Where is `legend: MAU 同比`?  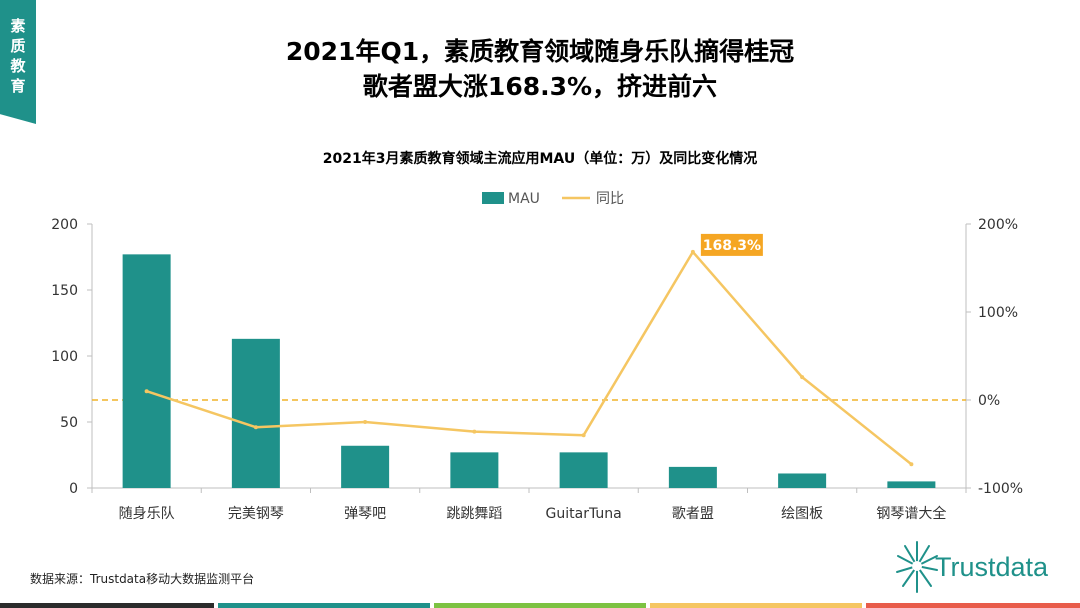 legend: MAU 同比 is located at coordinates (553, 199).